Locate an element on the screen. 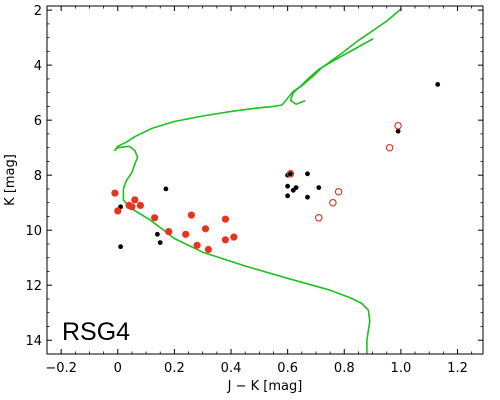  x-tick-label-3: 0.4 is located at coordinates (231, 368).